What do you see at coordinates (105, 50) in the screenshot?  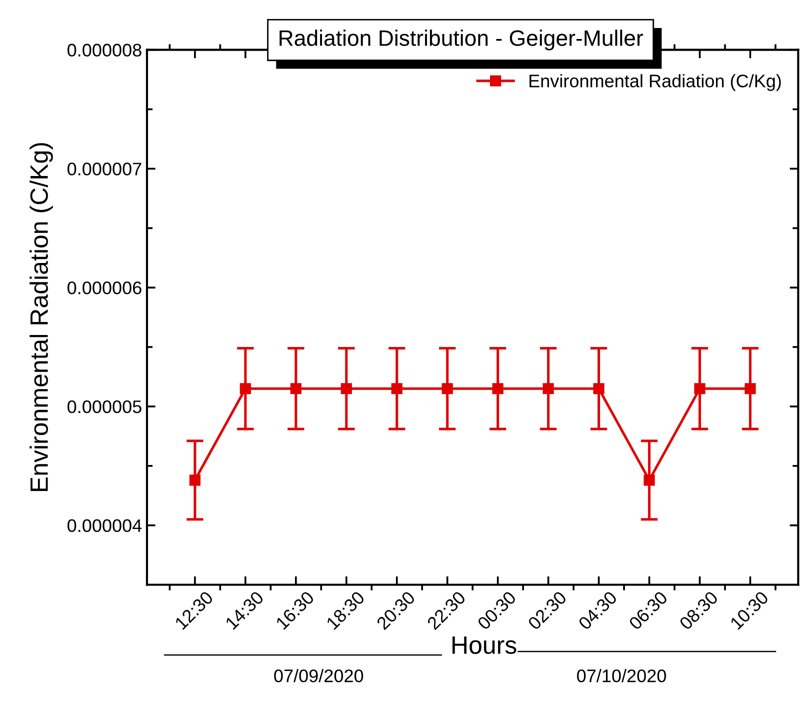 I see `y-tick-label: 0.000008` at bounding box center [105, 50].